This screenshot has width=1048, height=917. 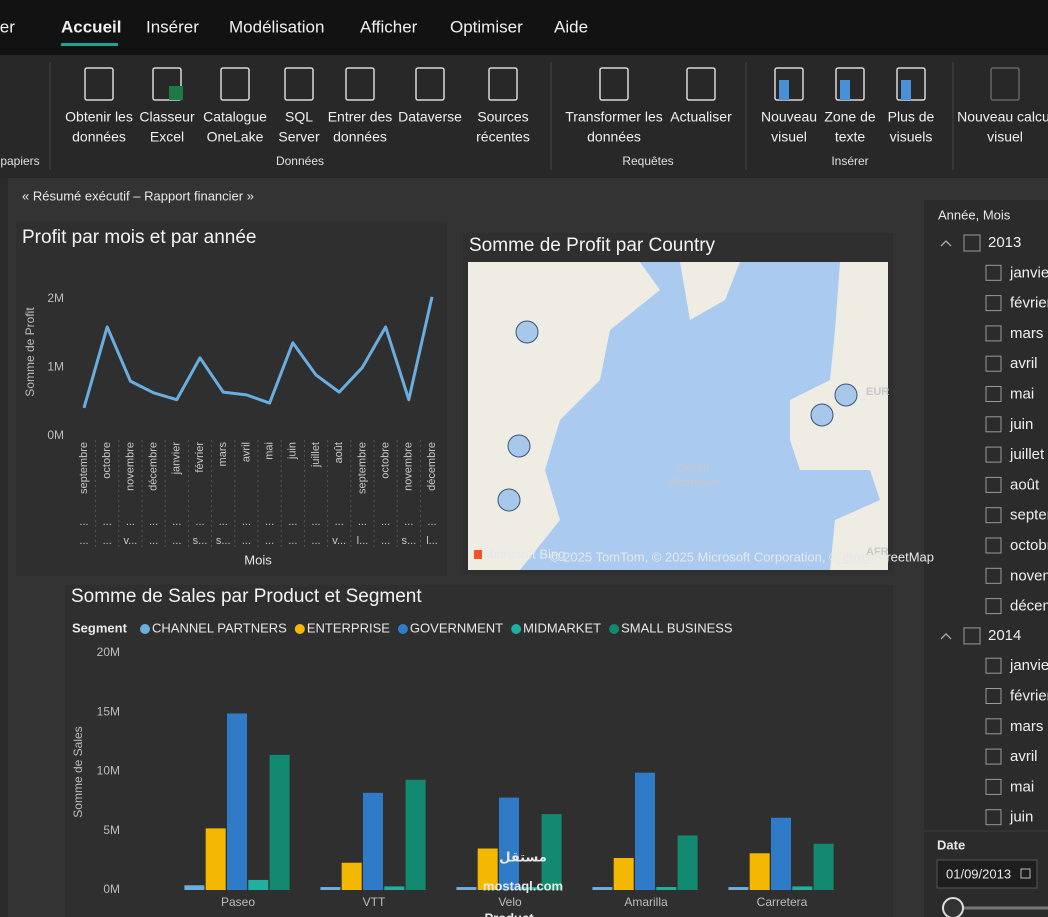 I want to click on slicer-month: juillet, so click(x=1027, y=454).